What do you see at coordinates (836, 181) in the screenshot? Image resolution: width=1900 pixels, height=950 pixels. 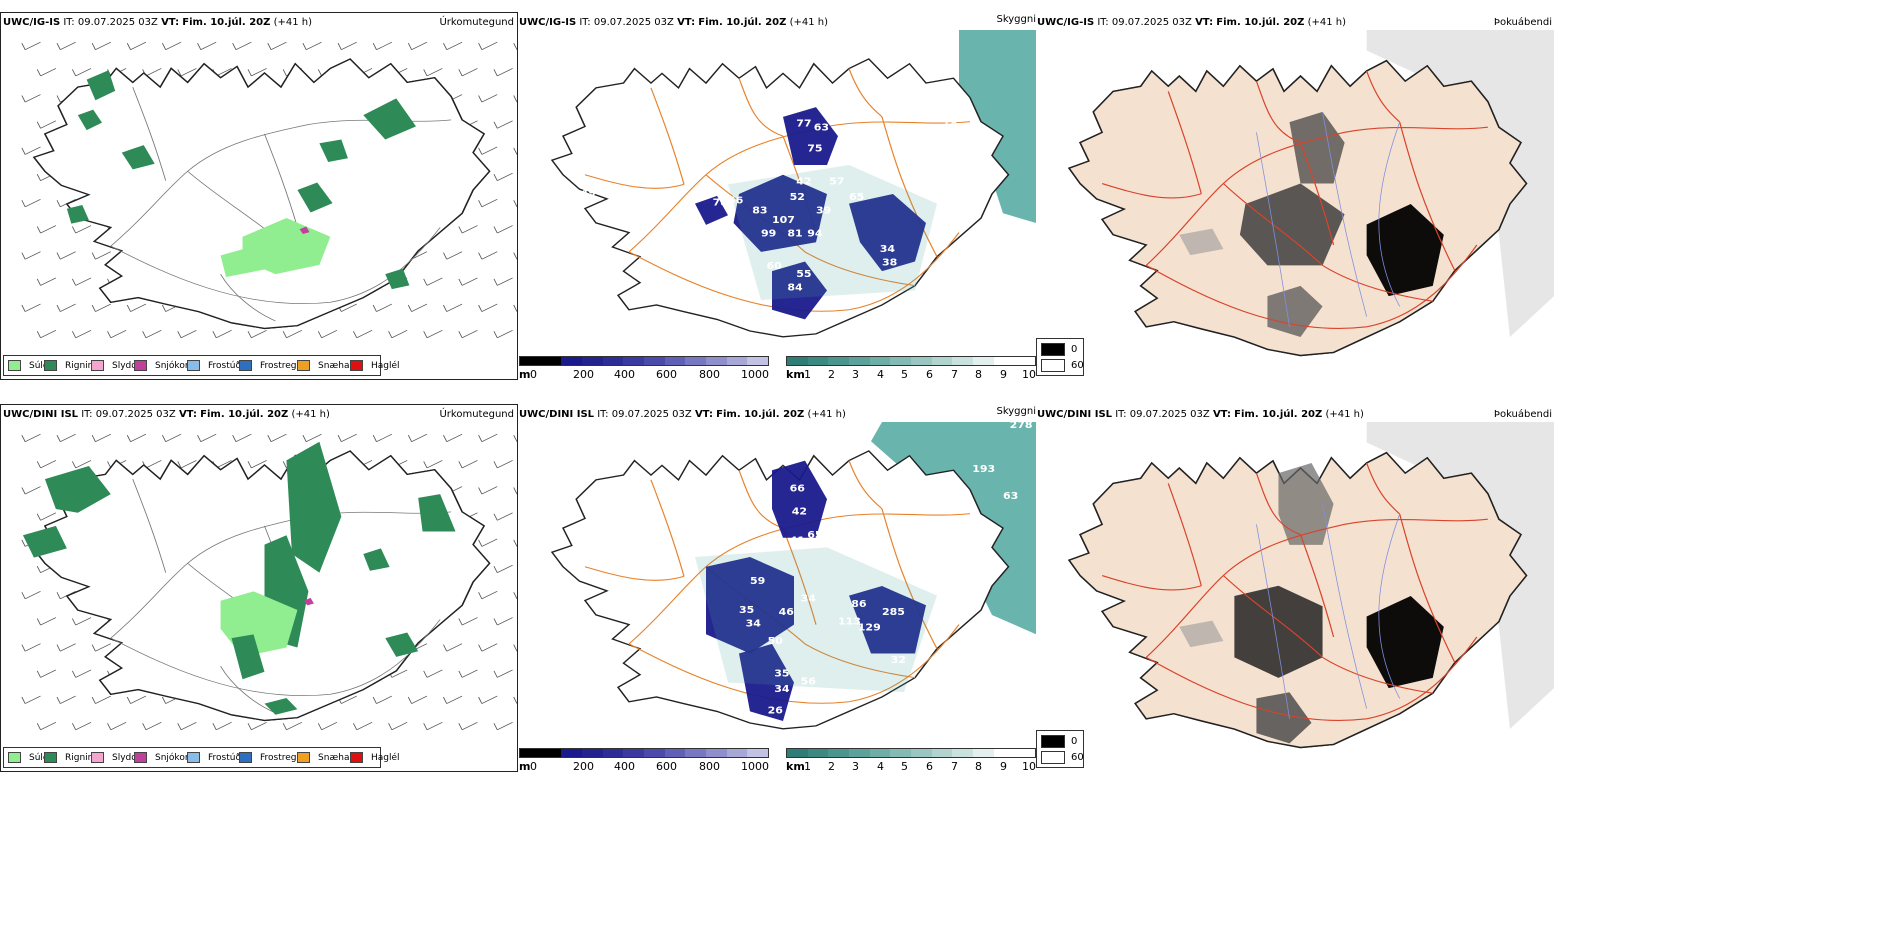 I see `ceiling-value-label: 57` at bounding box center [836, 181].